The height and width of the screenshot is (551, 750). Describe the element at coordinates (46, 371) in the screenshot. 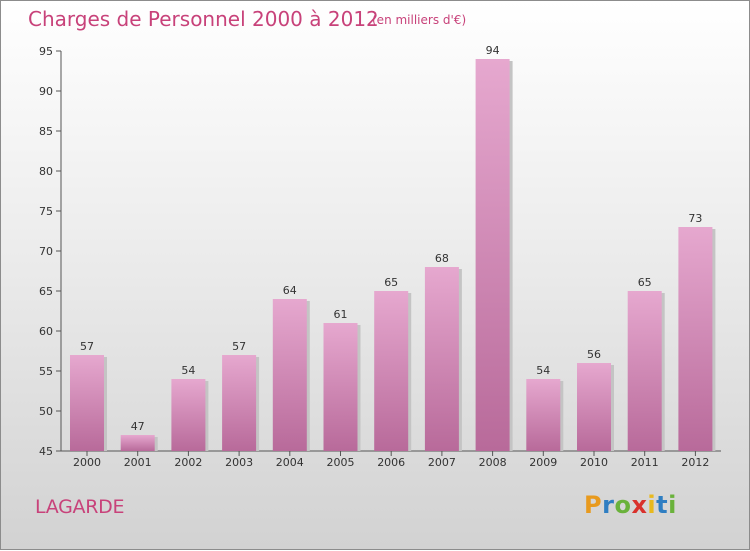

I see `y-tick-label: 55` at that location.